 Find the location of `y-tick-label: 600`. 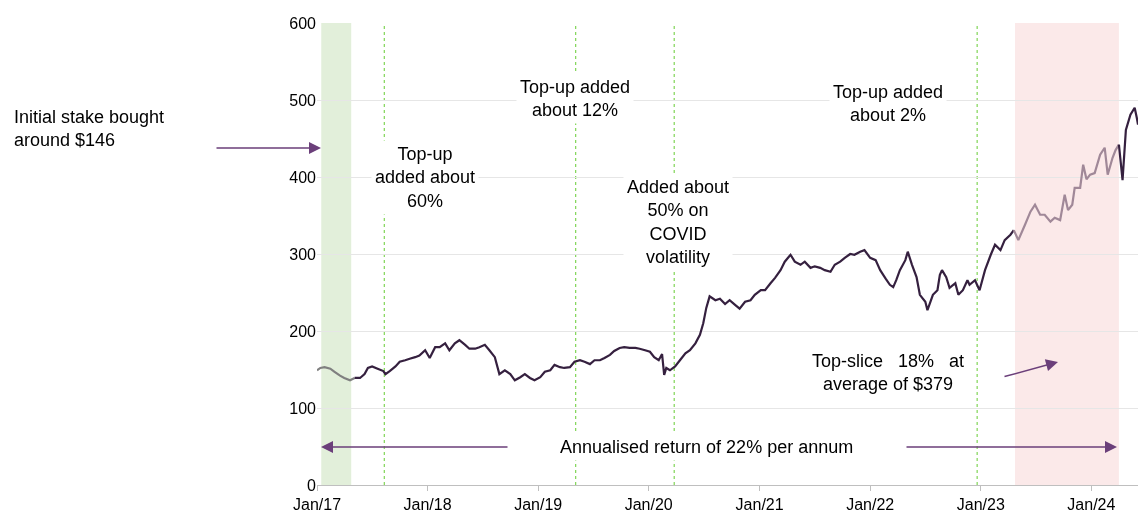

y-tick-label: 600 is located at coordinates (303, 23).